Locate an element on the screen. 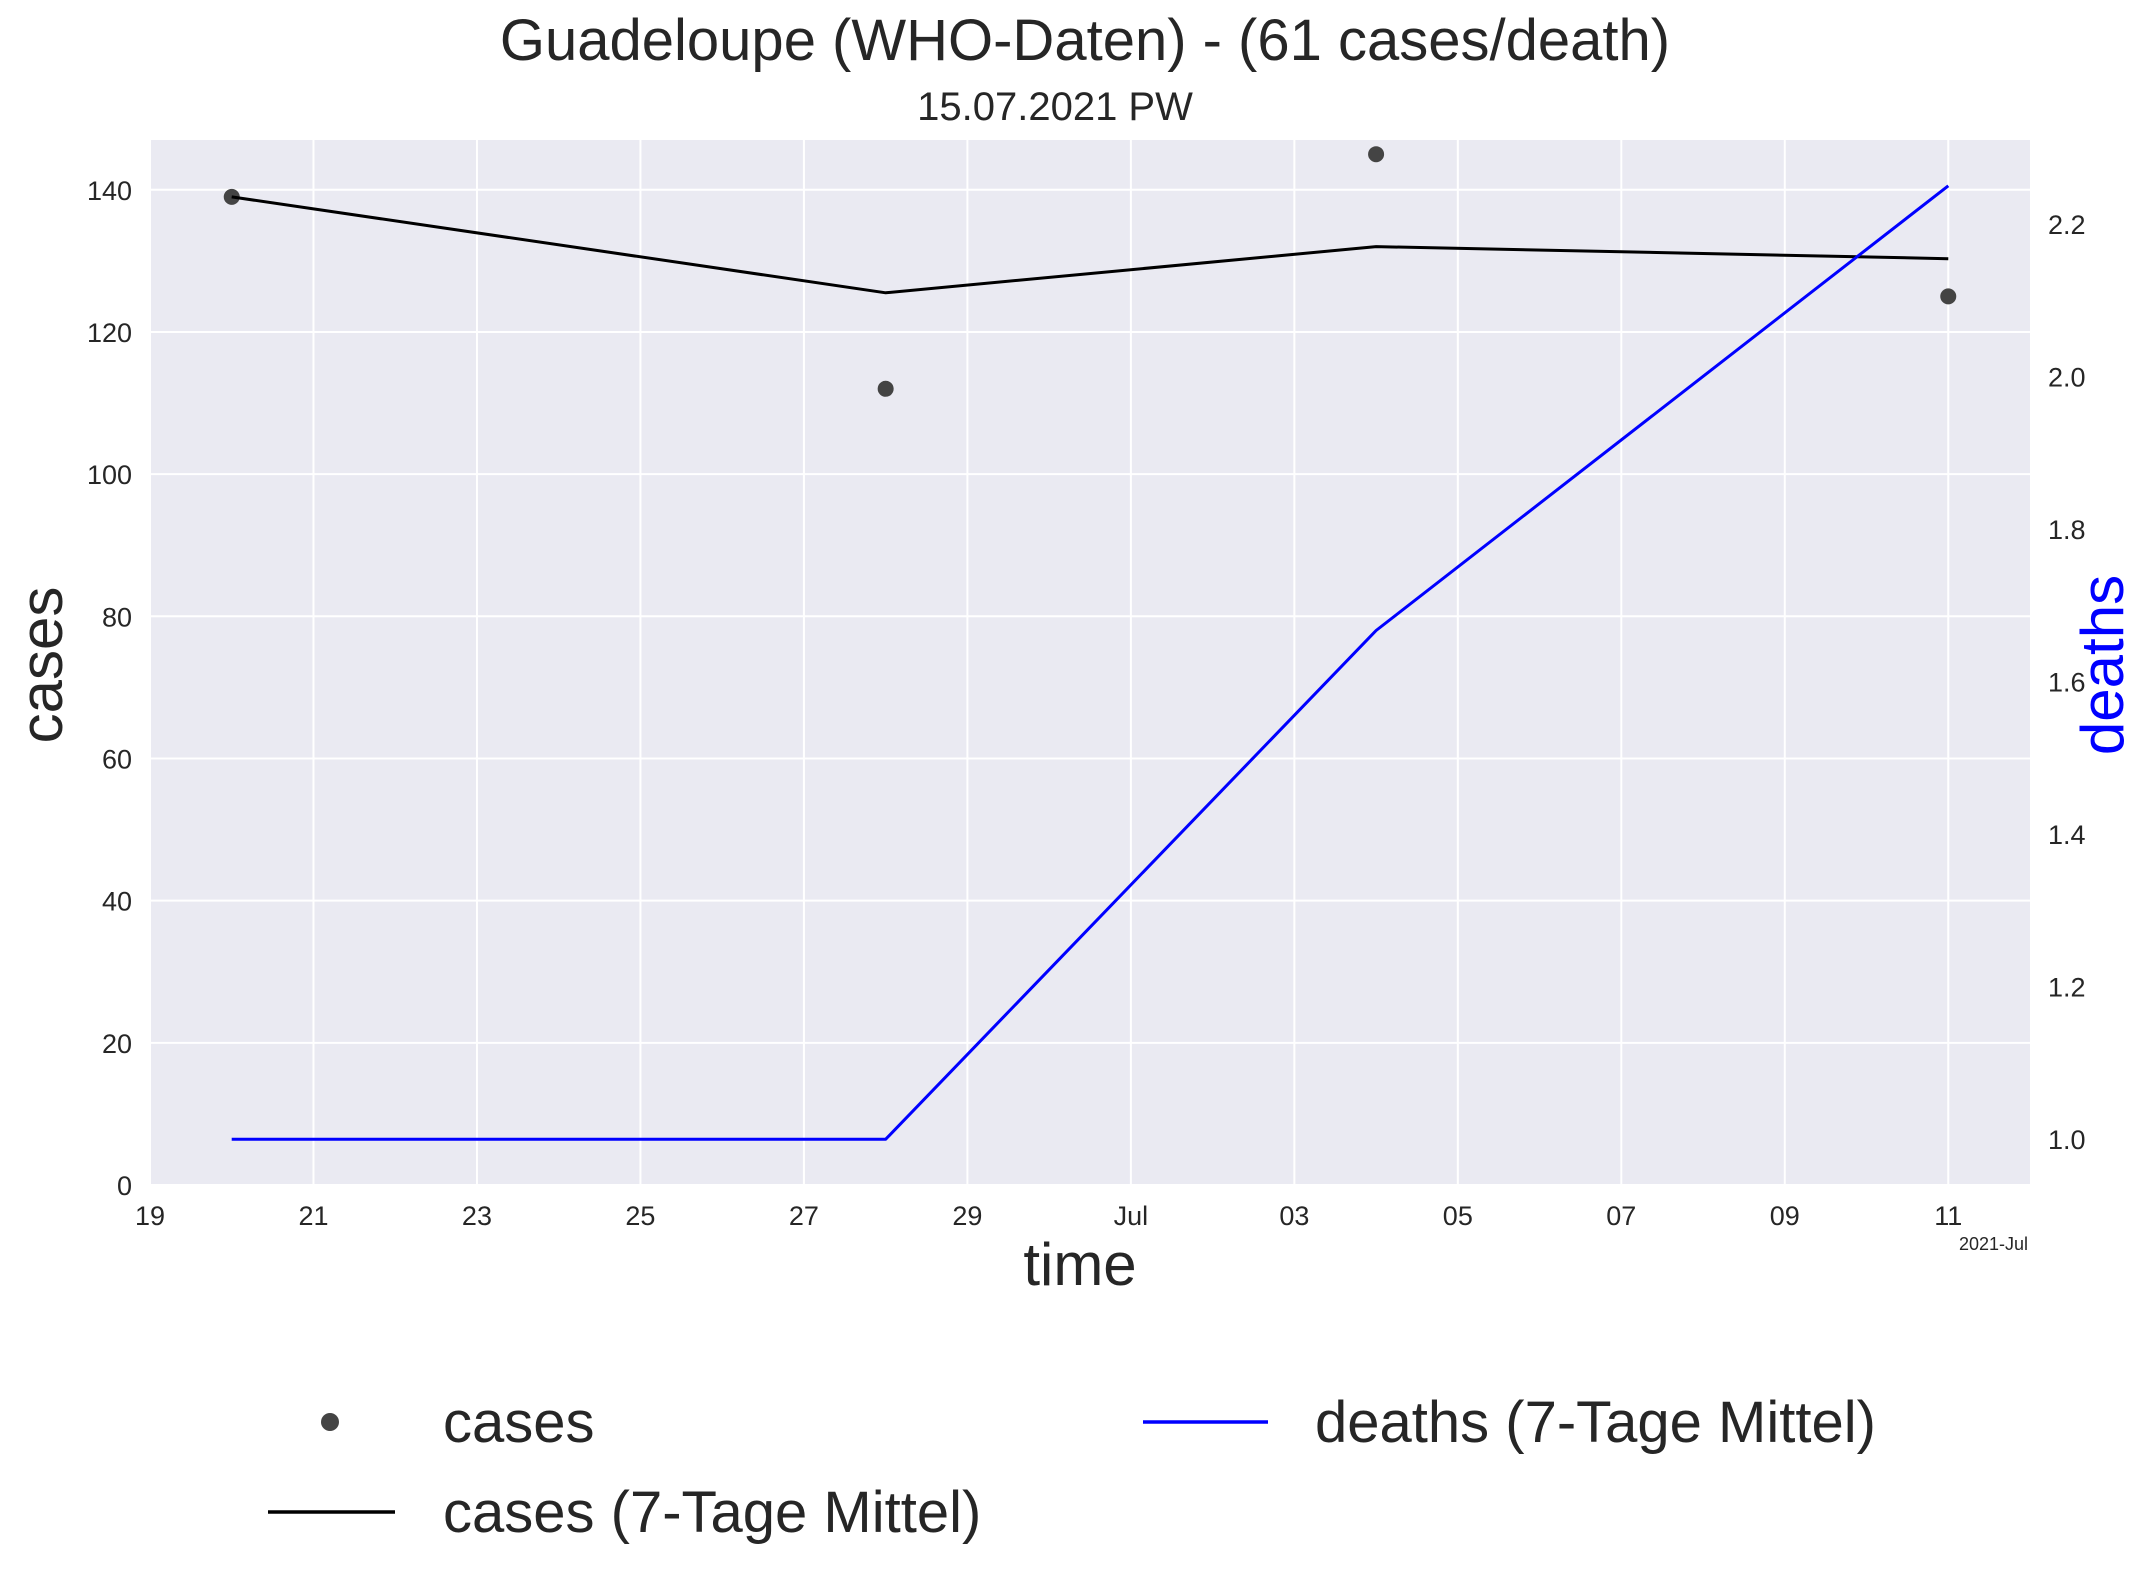 The image size is (2145, 1578). x-tick-label: Jul is located at coordinates (1131, 1216).